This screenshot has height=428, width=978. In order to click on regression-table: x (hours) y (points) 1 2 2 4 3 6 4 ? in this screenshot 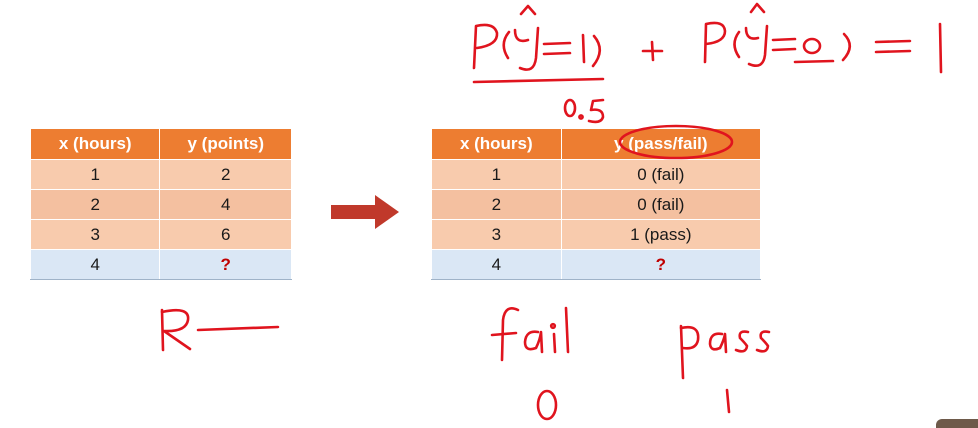, I will do `click(160, 204)`.